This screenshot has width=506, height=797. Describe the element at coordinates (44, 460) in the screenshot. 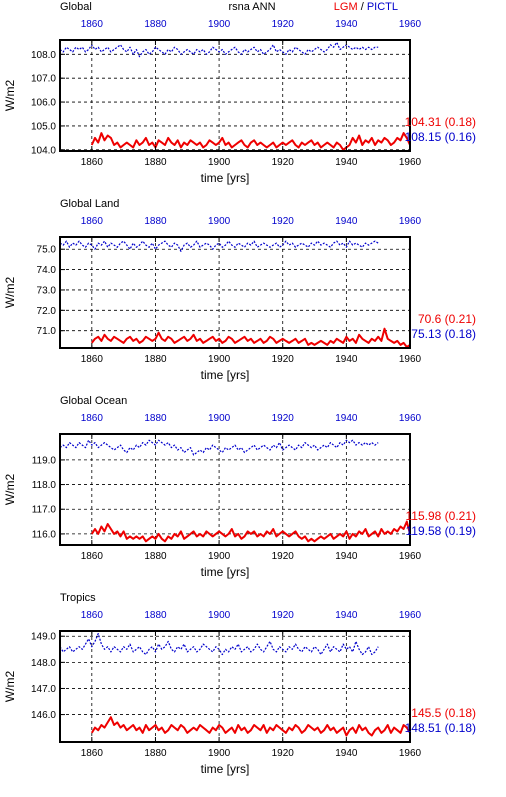

I see `y-tick-label: 119.0` at that location.